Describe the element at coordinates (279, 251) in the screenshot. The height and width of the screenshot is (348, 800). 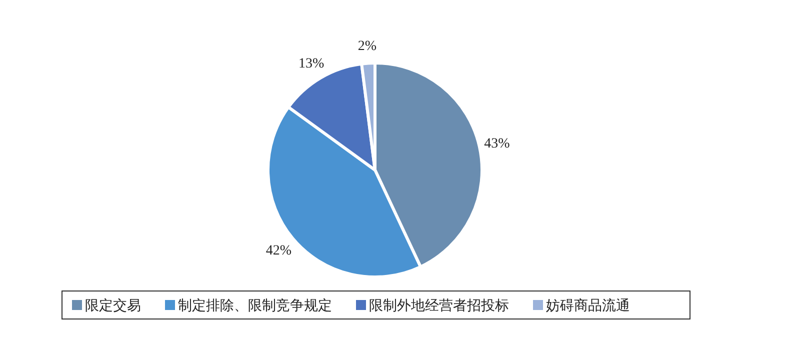
I see `data-label: 42%` at that location.